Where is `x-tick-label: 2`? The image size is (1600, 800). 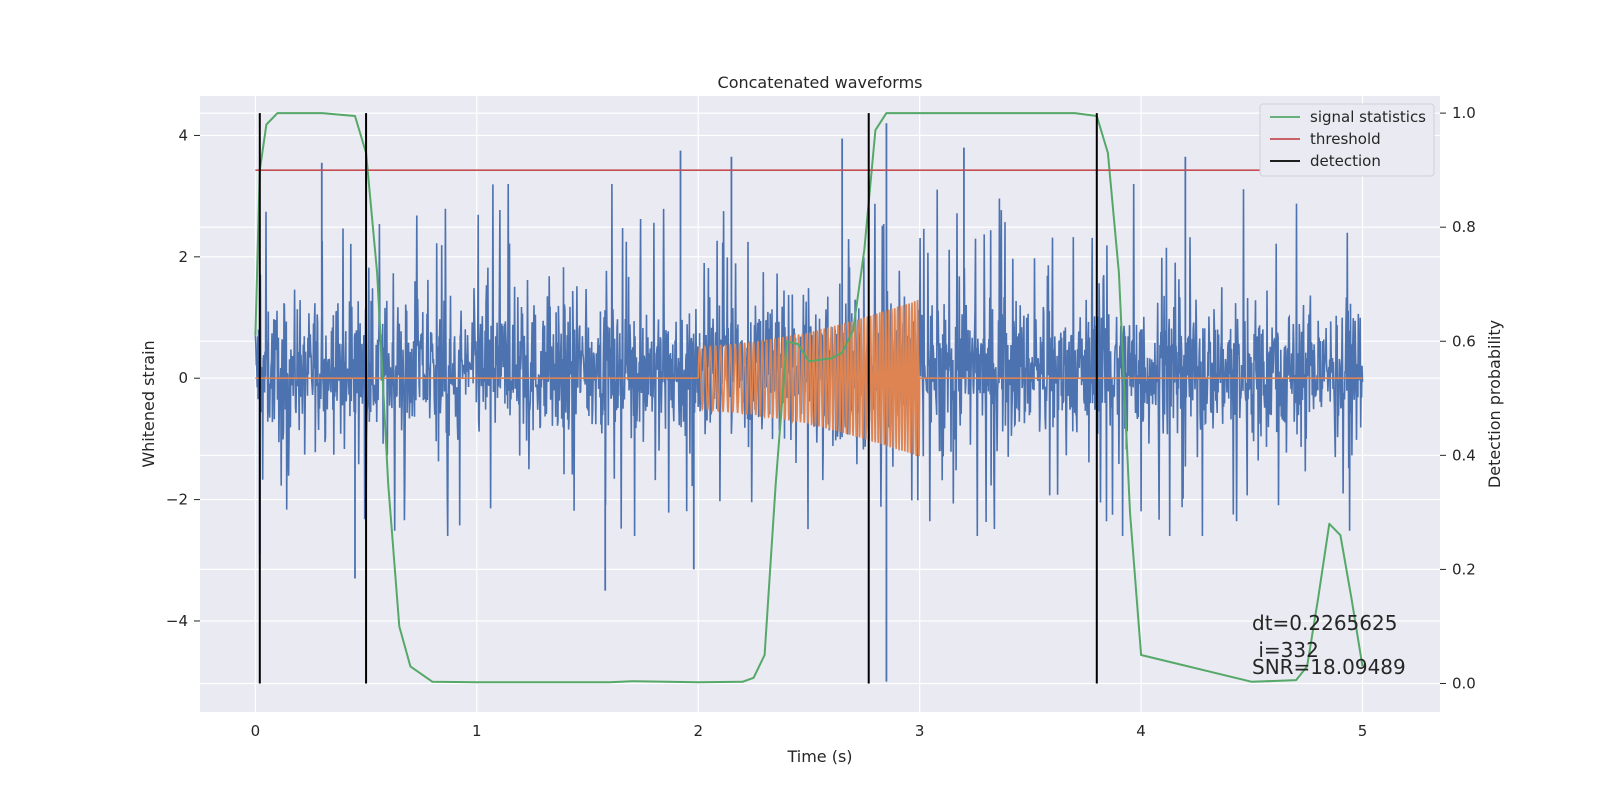 x-tick-label: 2 is located at coordinates (698, 731).